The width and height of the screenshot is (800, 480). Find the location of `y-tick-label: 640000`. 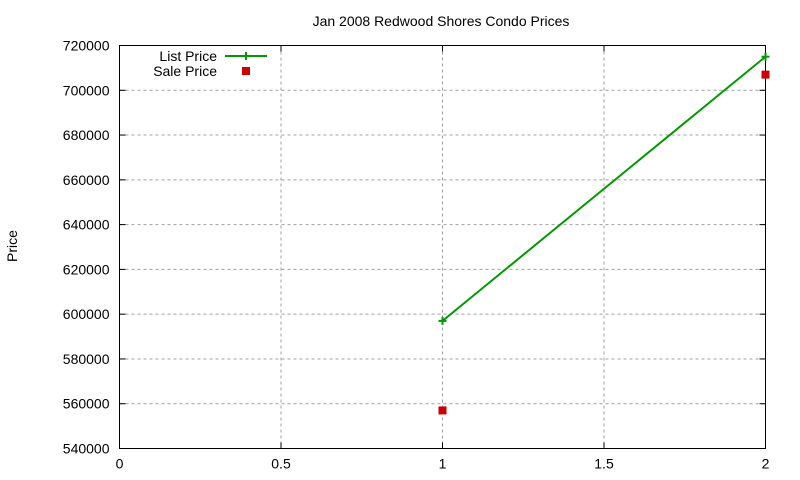

y-tick-label: 640000 is located at coordinates (86, 225).